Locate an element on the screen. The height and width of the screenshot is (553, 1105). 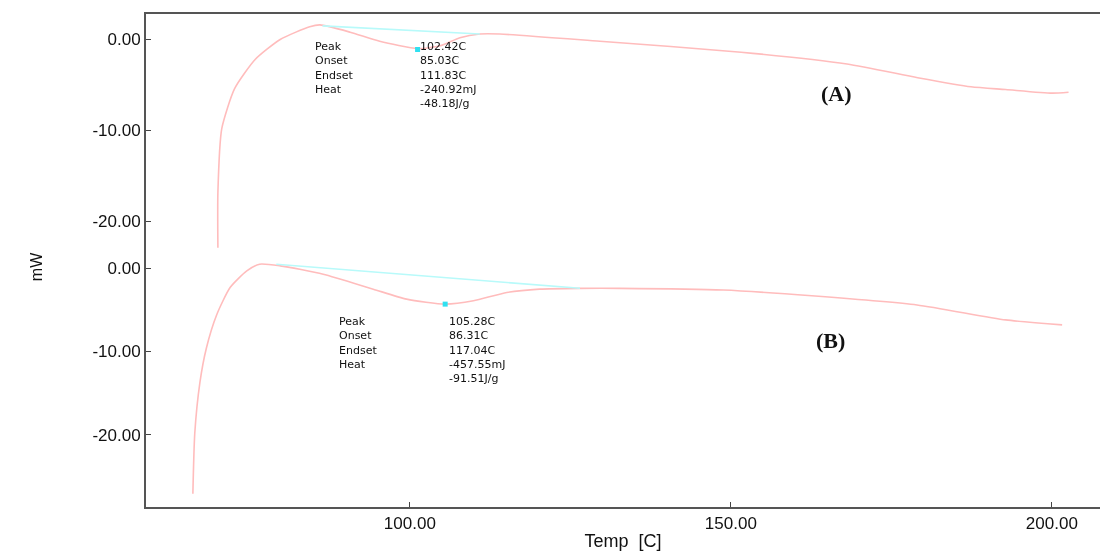
annotation: 105.28C 86.31C 117.04C -457.55mJ -91.51J/g is located at coordinates (477, 350).